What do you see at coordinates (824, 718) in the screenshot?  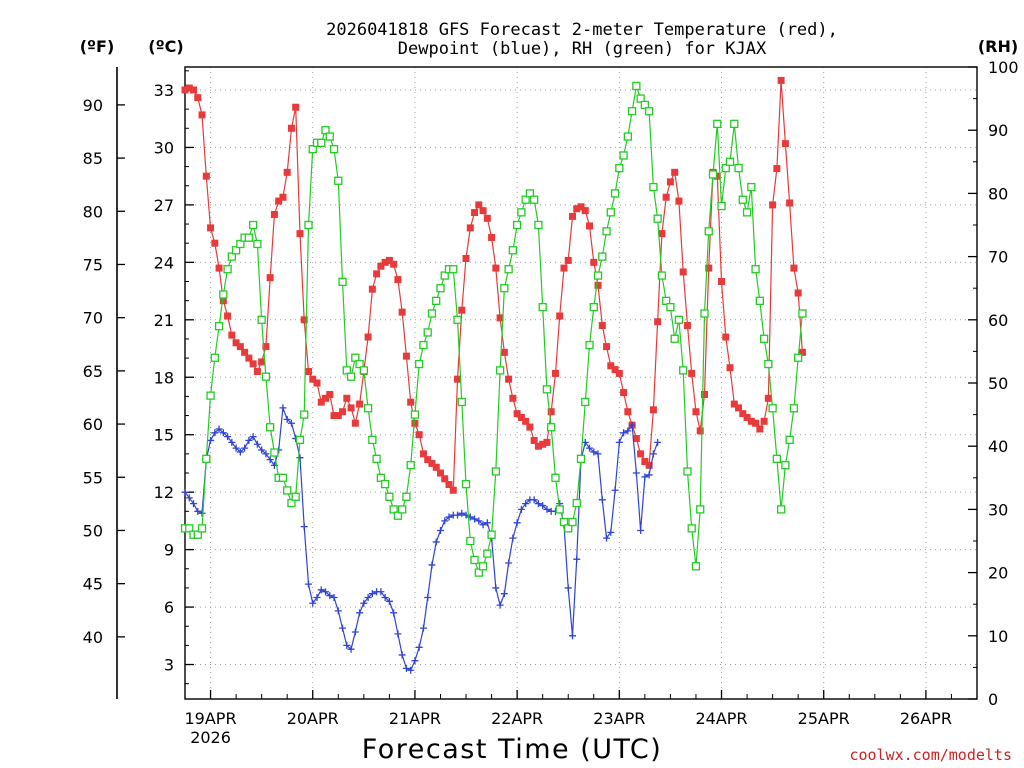 I see `x-tick-label: 25APR` at bounding box center [824, 718].